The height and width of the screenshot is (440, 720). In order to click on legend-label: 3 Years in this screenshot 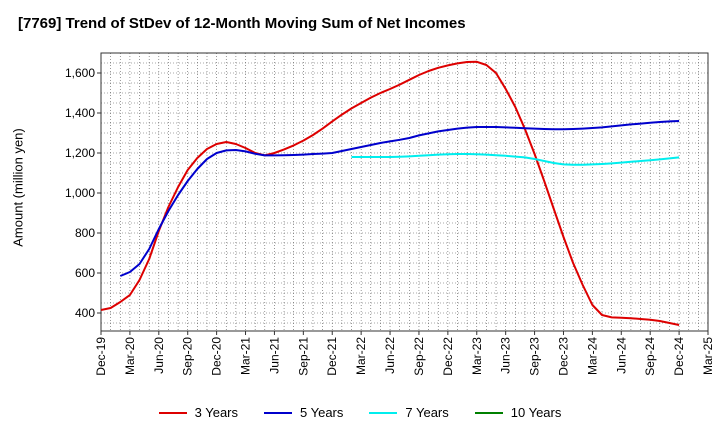, I will do `click(216, 412)`.